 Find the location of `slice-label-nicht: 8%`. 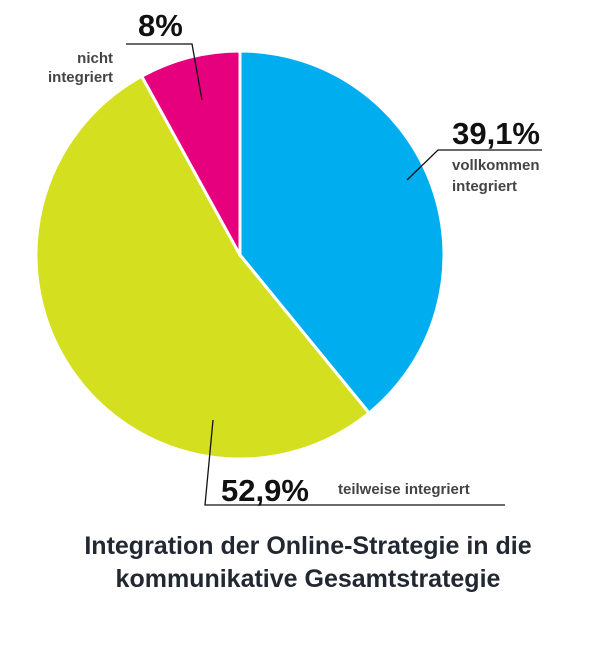

slice-label-nicht: 8% is located at coordinates (160, 25).